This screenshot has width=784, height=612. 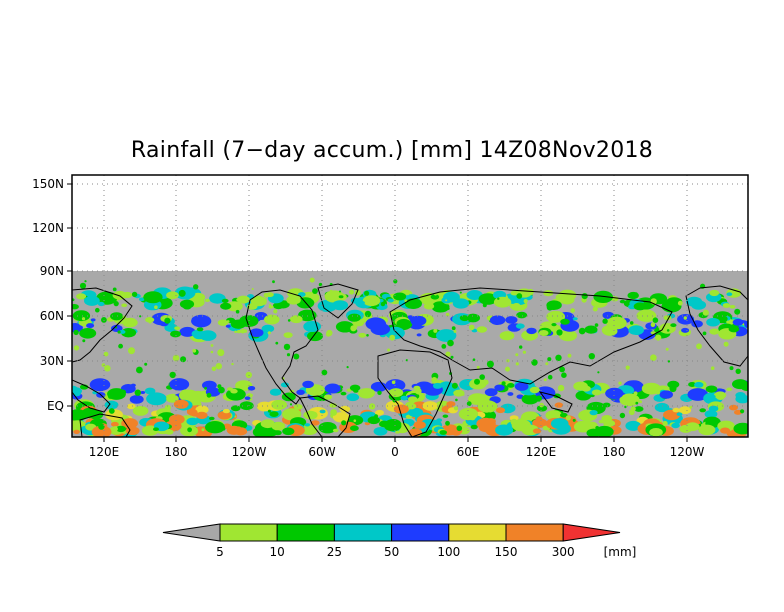 I want to click on x-tick-label: 60E, so click(x=468, y=452).